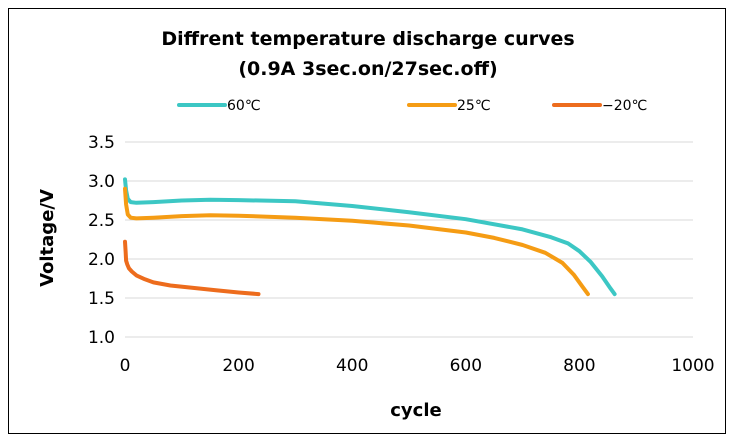  Describe the element at coordinates (47, 238) in the screenshot. I see `y-axis-label: Voltage/V` at that location.